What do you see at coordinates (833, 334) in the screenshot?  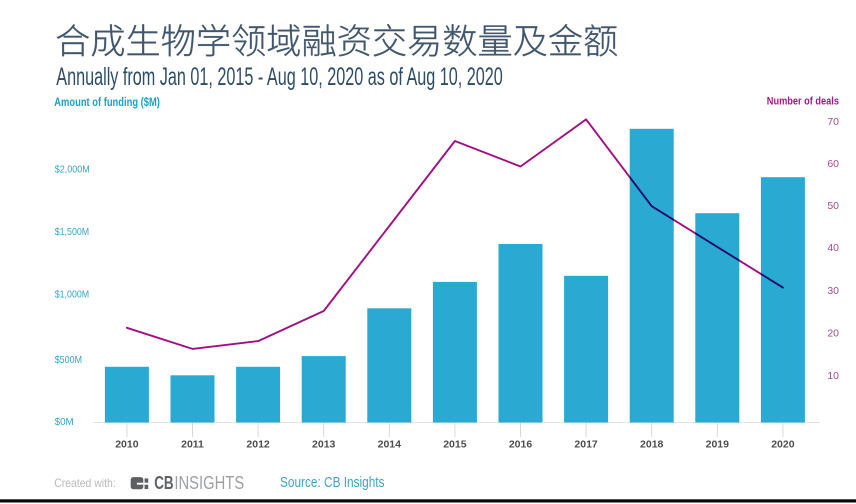 I see `svg-text: 20` at bounding box center [833, 334].